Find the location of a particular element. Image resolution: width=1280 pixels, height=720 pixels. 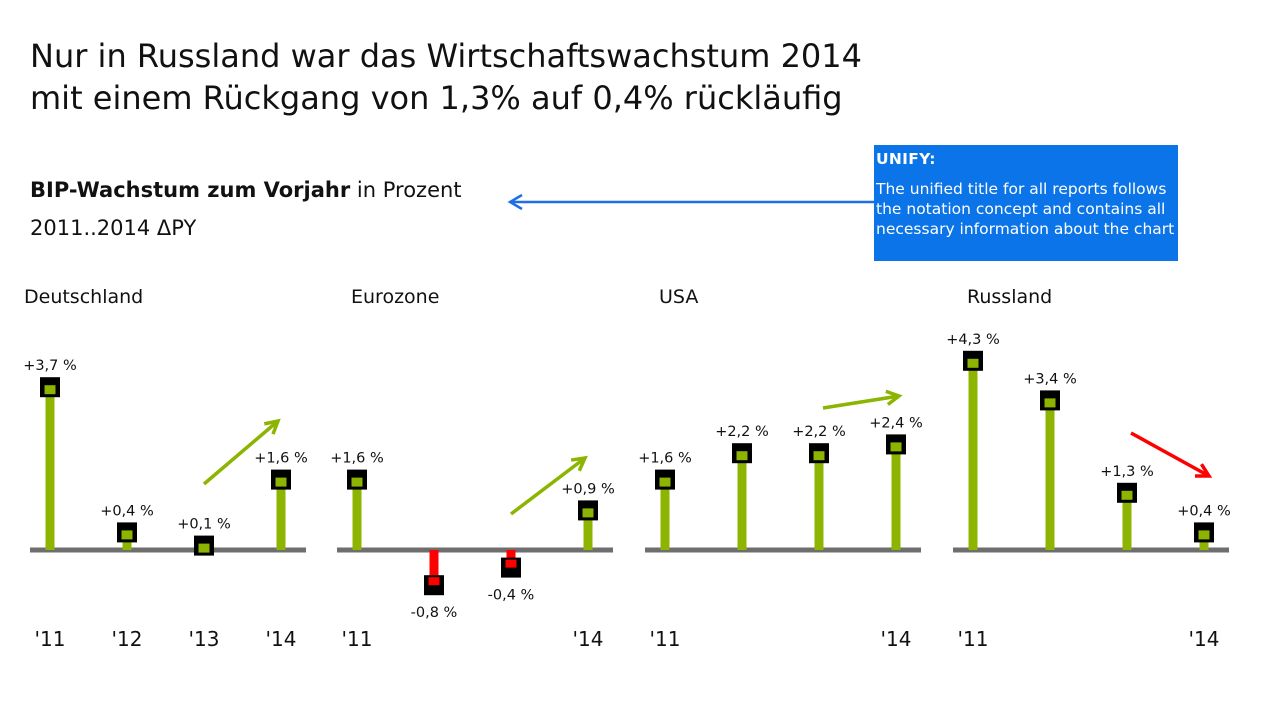

measure-label: BIP-Wachstum zum Vorjahr is located at coordinates (190, 190).